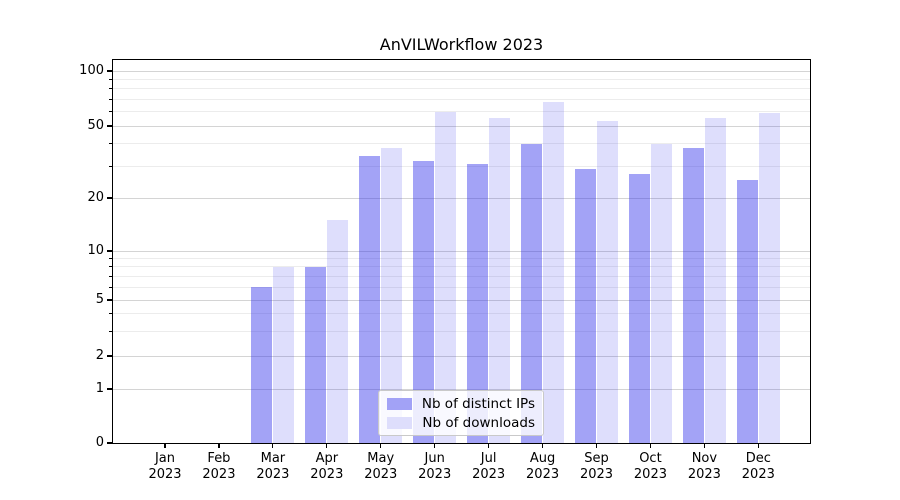 This screenshot has width=900, height=500. What do you see at coordinates (478, 422) in the screenshot?
I see `legend-label-downloads: Nb of downloads` at bounding box center [478, 422].